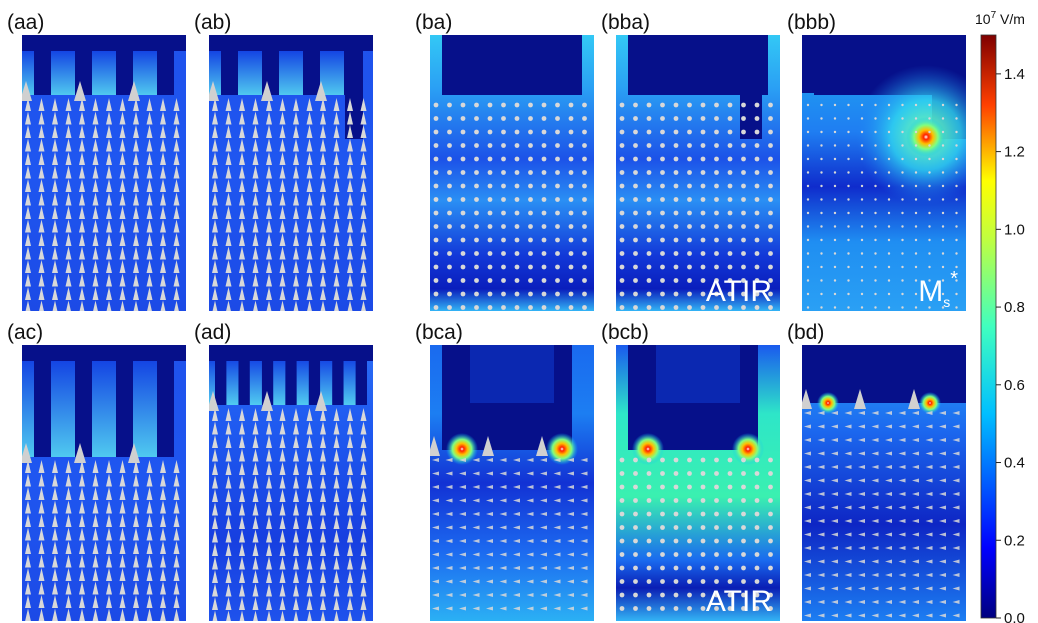 Image resolution: width=1038 pixels, height=623 pixels. What do you see at coordinates (1012, 19) in the screenshot?
I see `colorbar-unit-text: V/m` at bounding box center [1012, 19].